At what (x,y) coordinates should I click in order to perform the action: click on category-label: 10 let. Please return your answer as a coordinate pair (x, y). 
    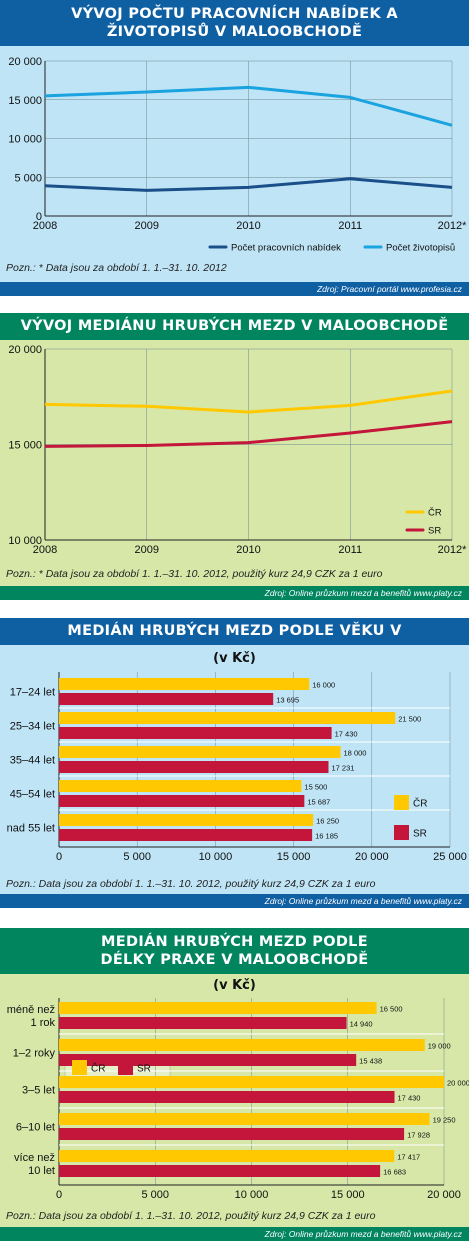
    Looking at the image, I should click on (41, 1171).